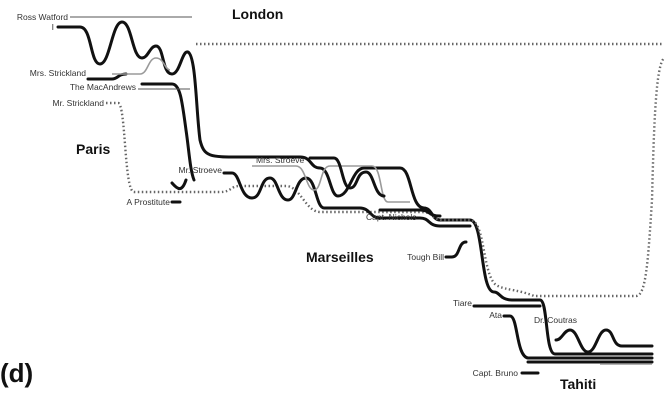 Image resolution: width=672 pixels, height=402 pixels. What do you see at coordinates (16, 373) in the screenshot?
I see `panel-label: (d)` at bounding box center [16, 373].